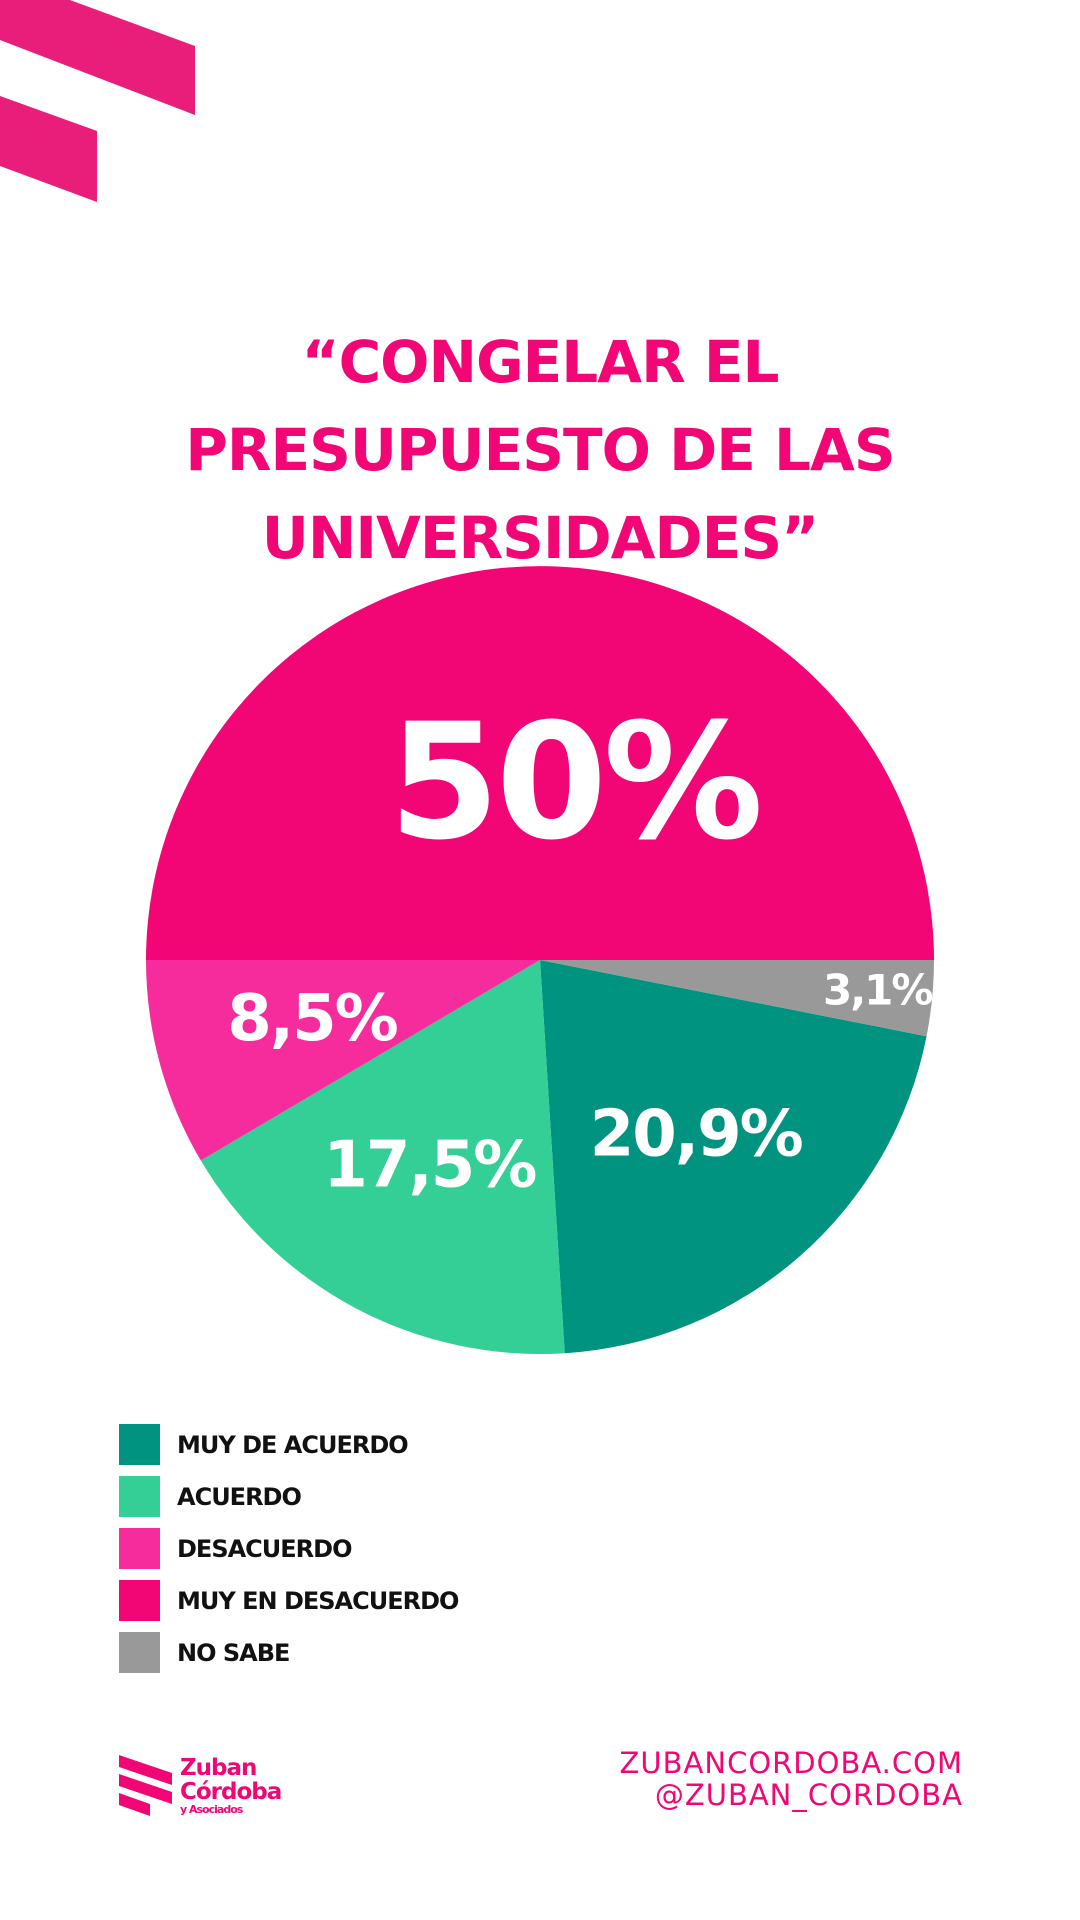 Image resolution: width=1080 pixels, height=1920 pixels. What do you see at coordinates (145, 1785) in the screenshot?
I see `logo-icon` at bounding box center [145, 1785].